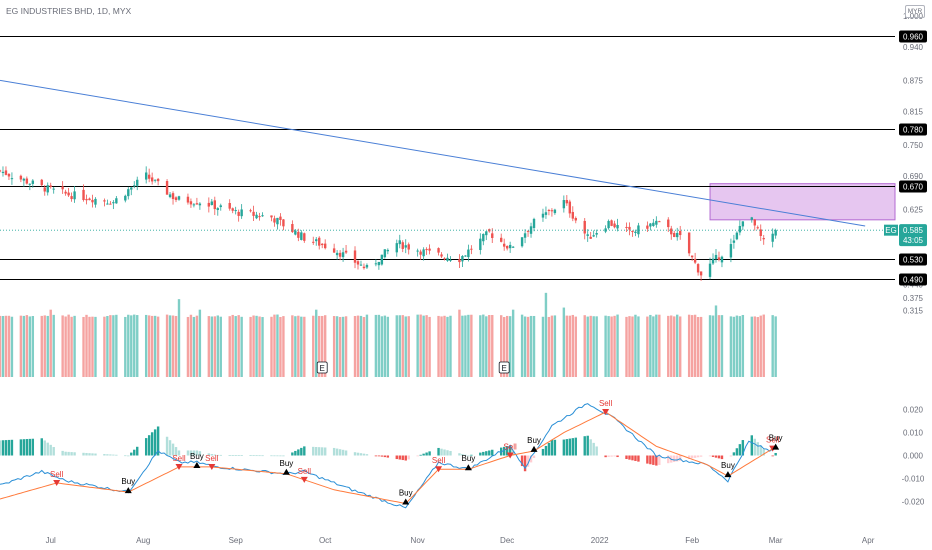  What do you see at coordinates (418, 540) in the screenshot?
I see `time-axis-label: Nov` at bounding box center [418, 540].